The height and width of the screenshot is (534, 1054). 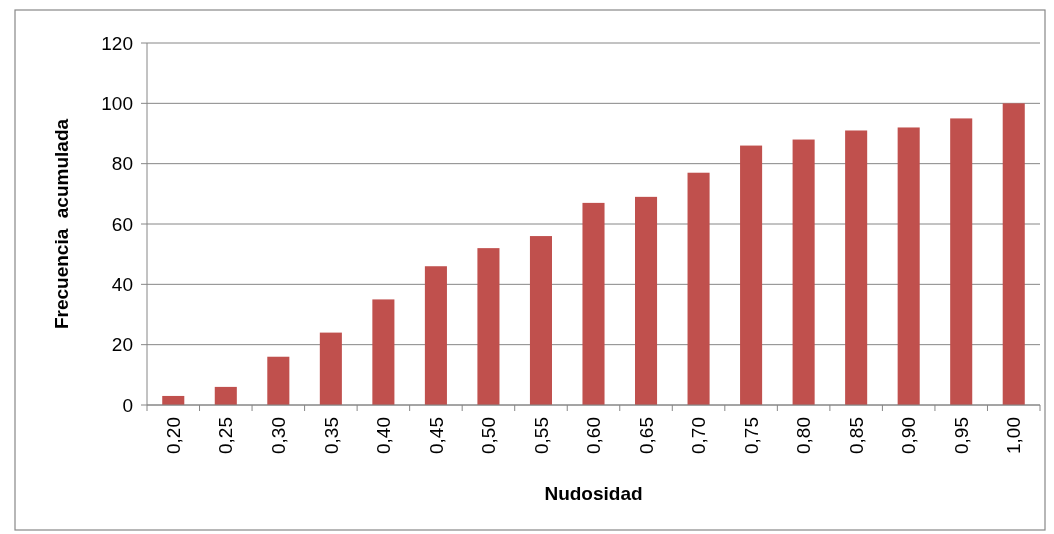 What do you see at coordinates (699, 435) in the screenshot?
I see `x-tick-label: 0,70` at bounding box center [699, 435].